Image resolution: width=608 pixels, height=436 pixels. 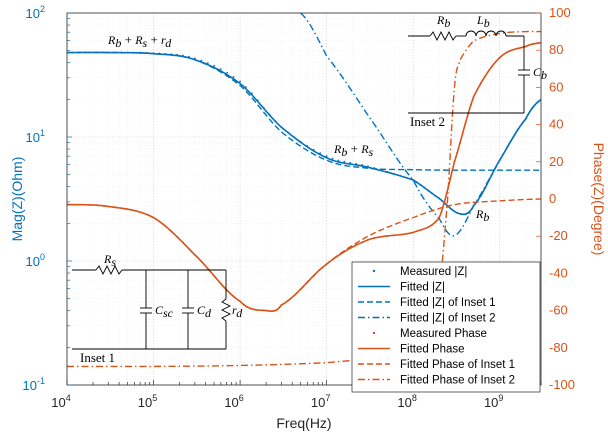 What do you see at coordinates (109, 260) in the screenshot?
I see `inset-1-rs-label: Rs` at bounding box center [109, 260].